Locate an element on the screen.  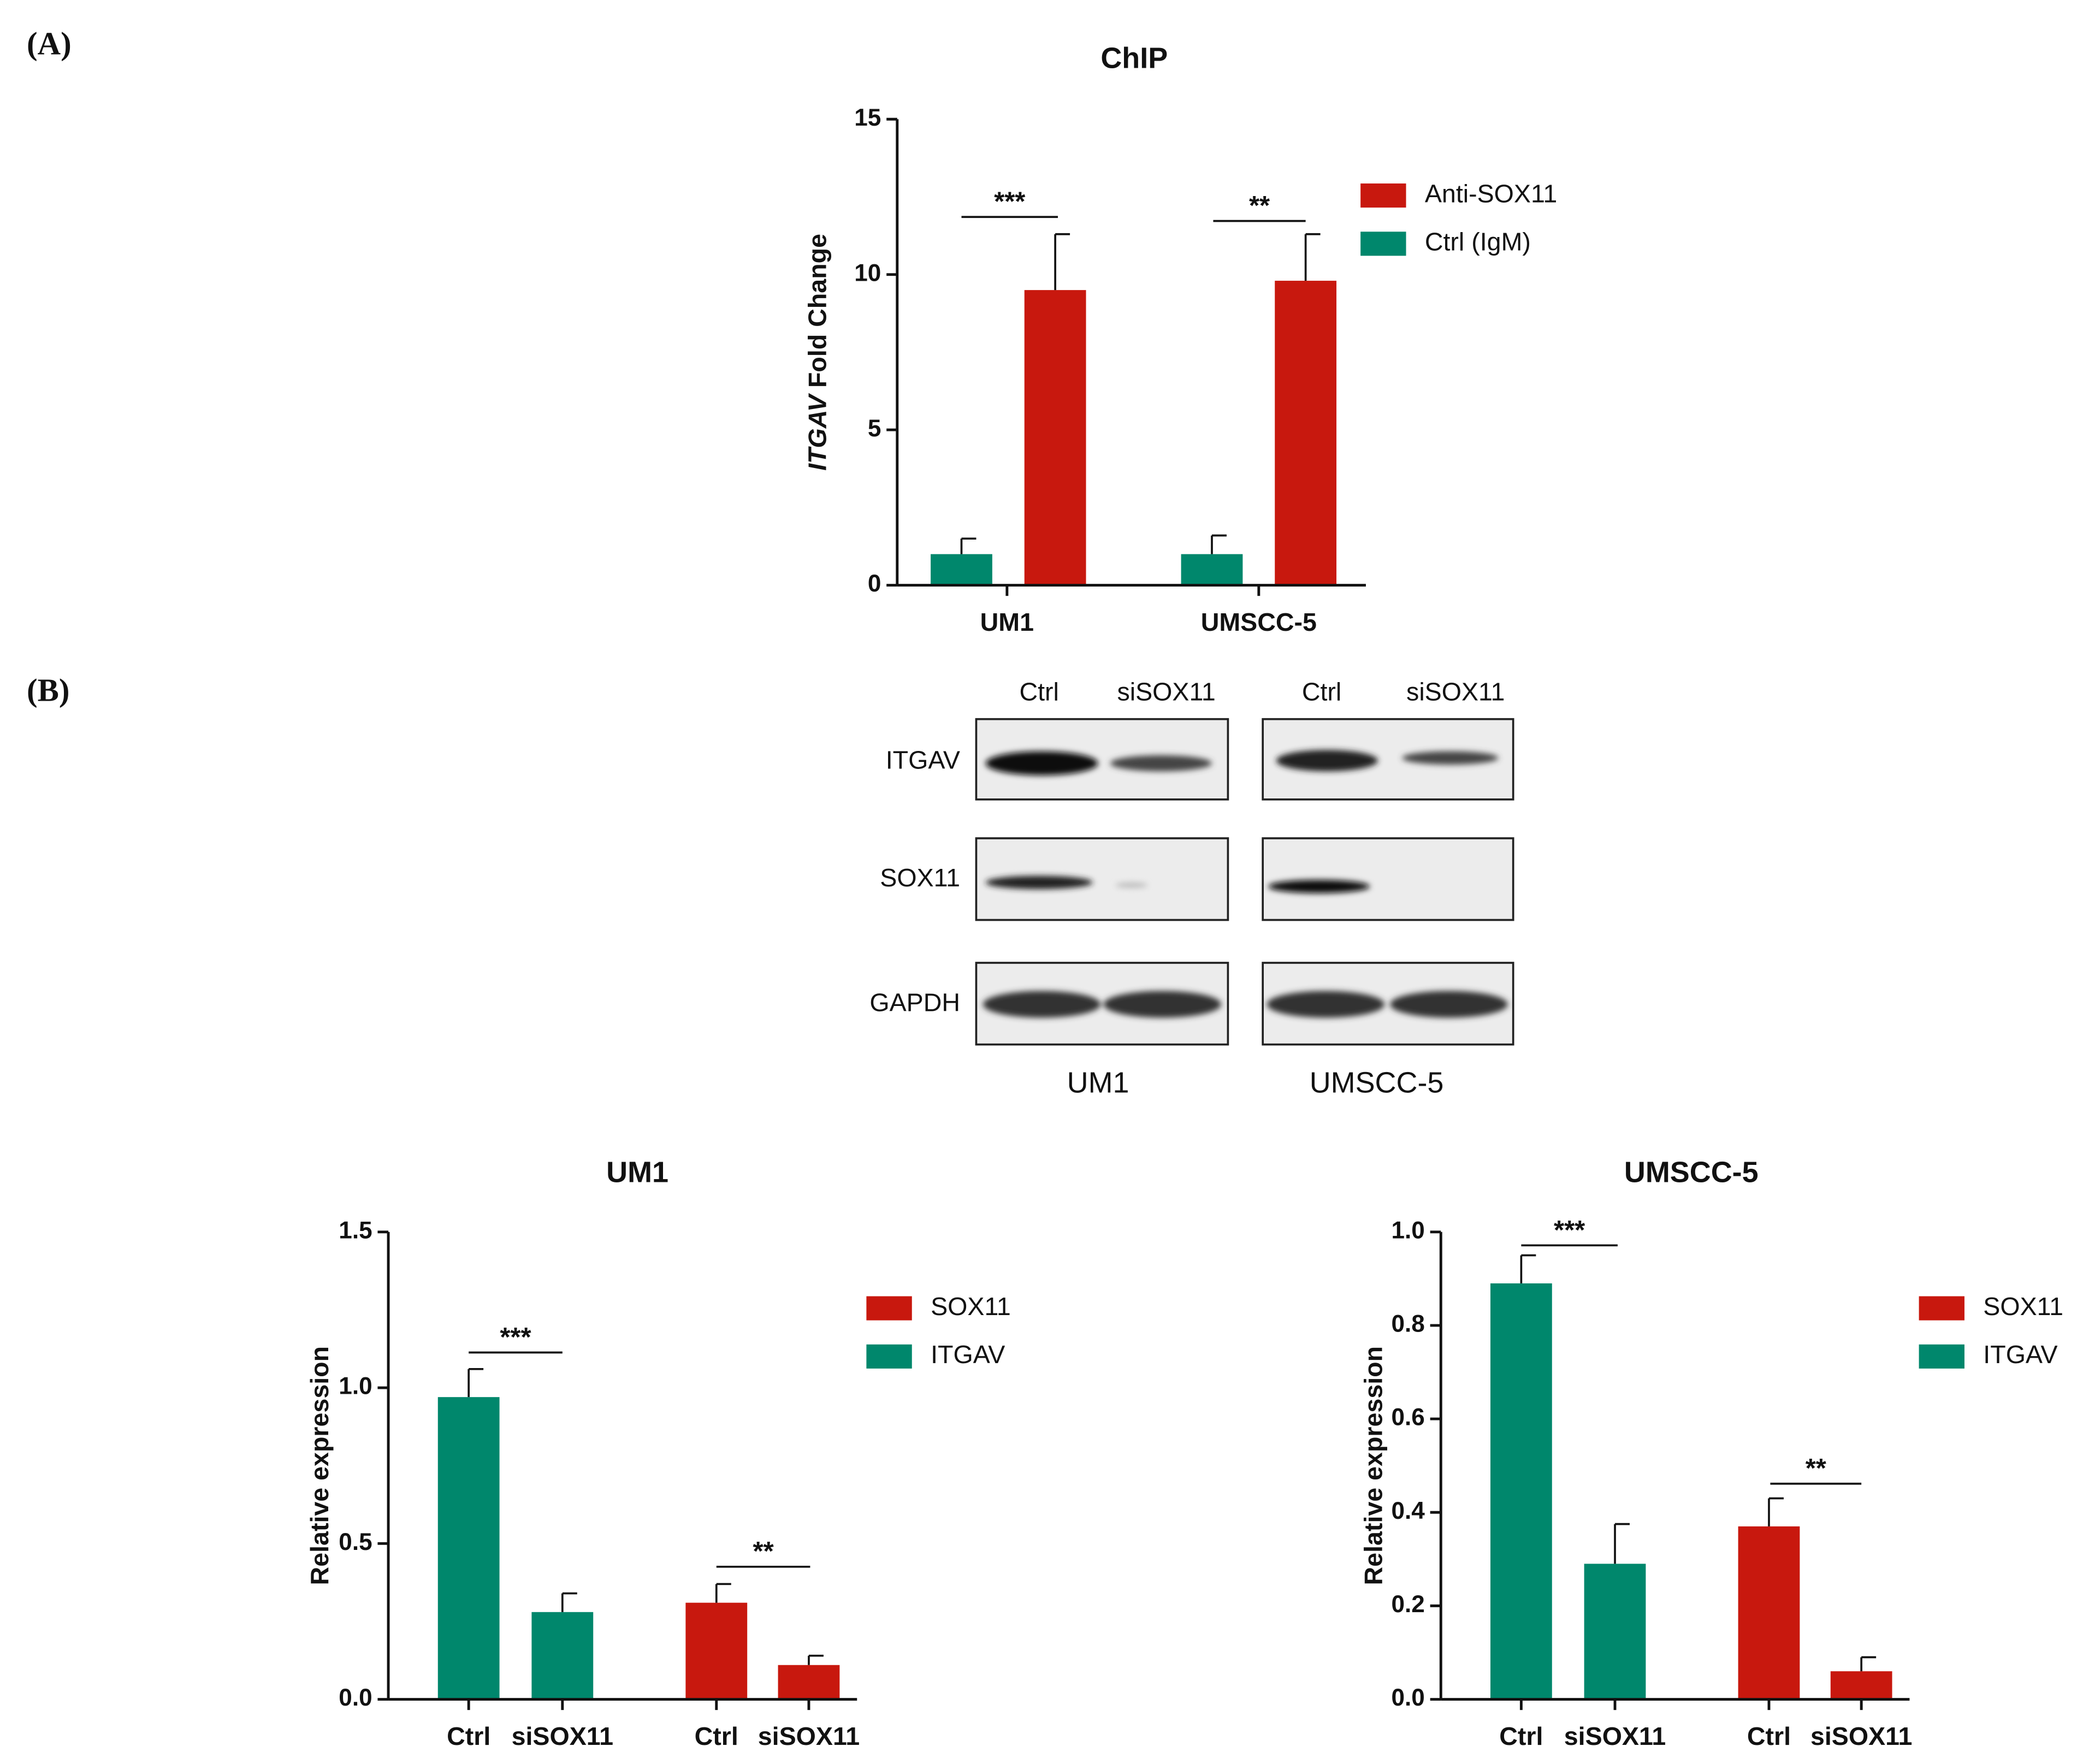
y-tick-label: 5 is located at coordinates (875, 428).